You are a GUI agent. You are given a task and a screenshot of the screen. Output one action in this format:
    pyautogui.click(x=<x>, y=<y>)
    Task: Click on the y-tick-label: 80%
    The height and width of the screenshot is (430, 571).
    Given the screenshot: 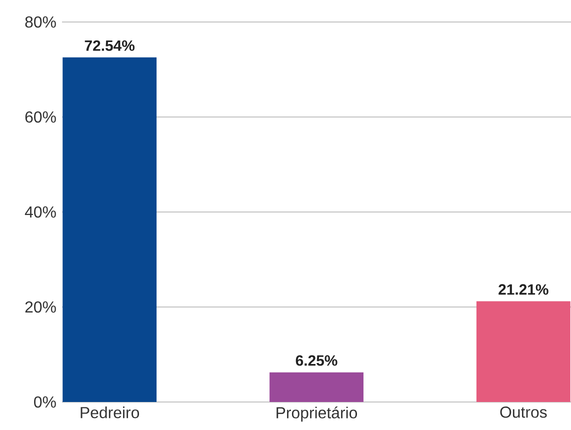 What is the action you would take?
    pyautogui.click(x=40, y=22)
    